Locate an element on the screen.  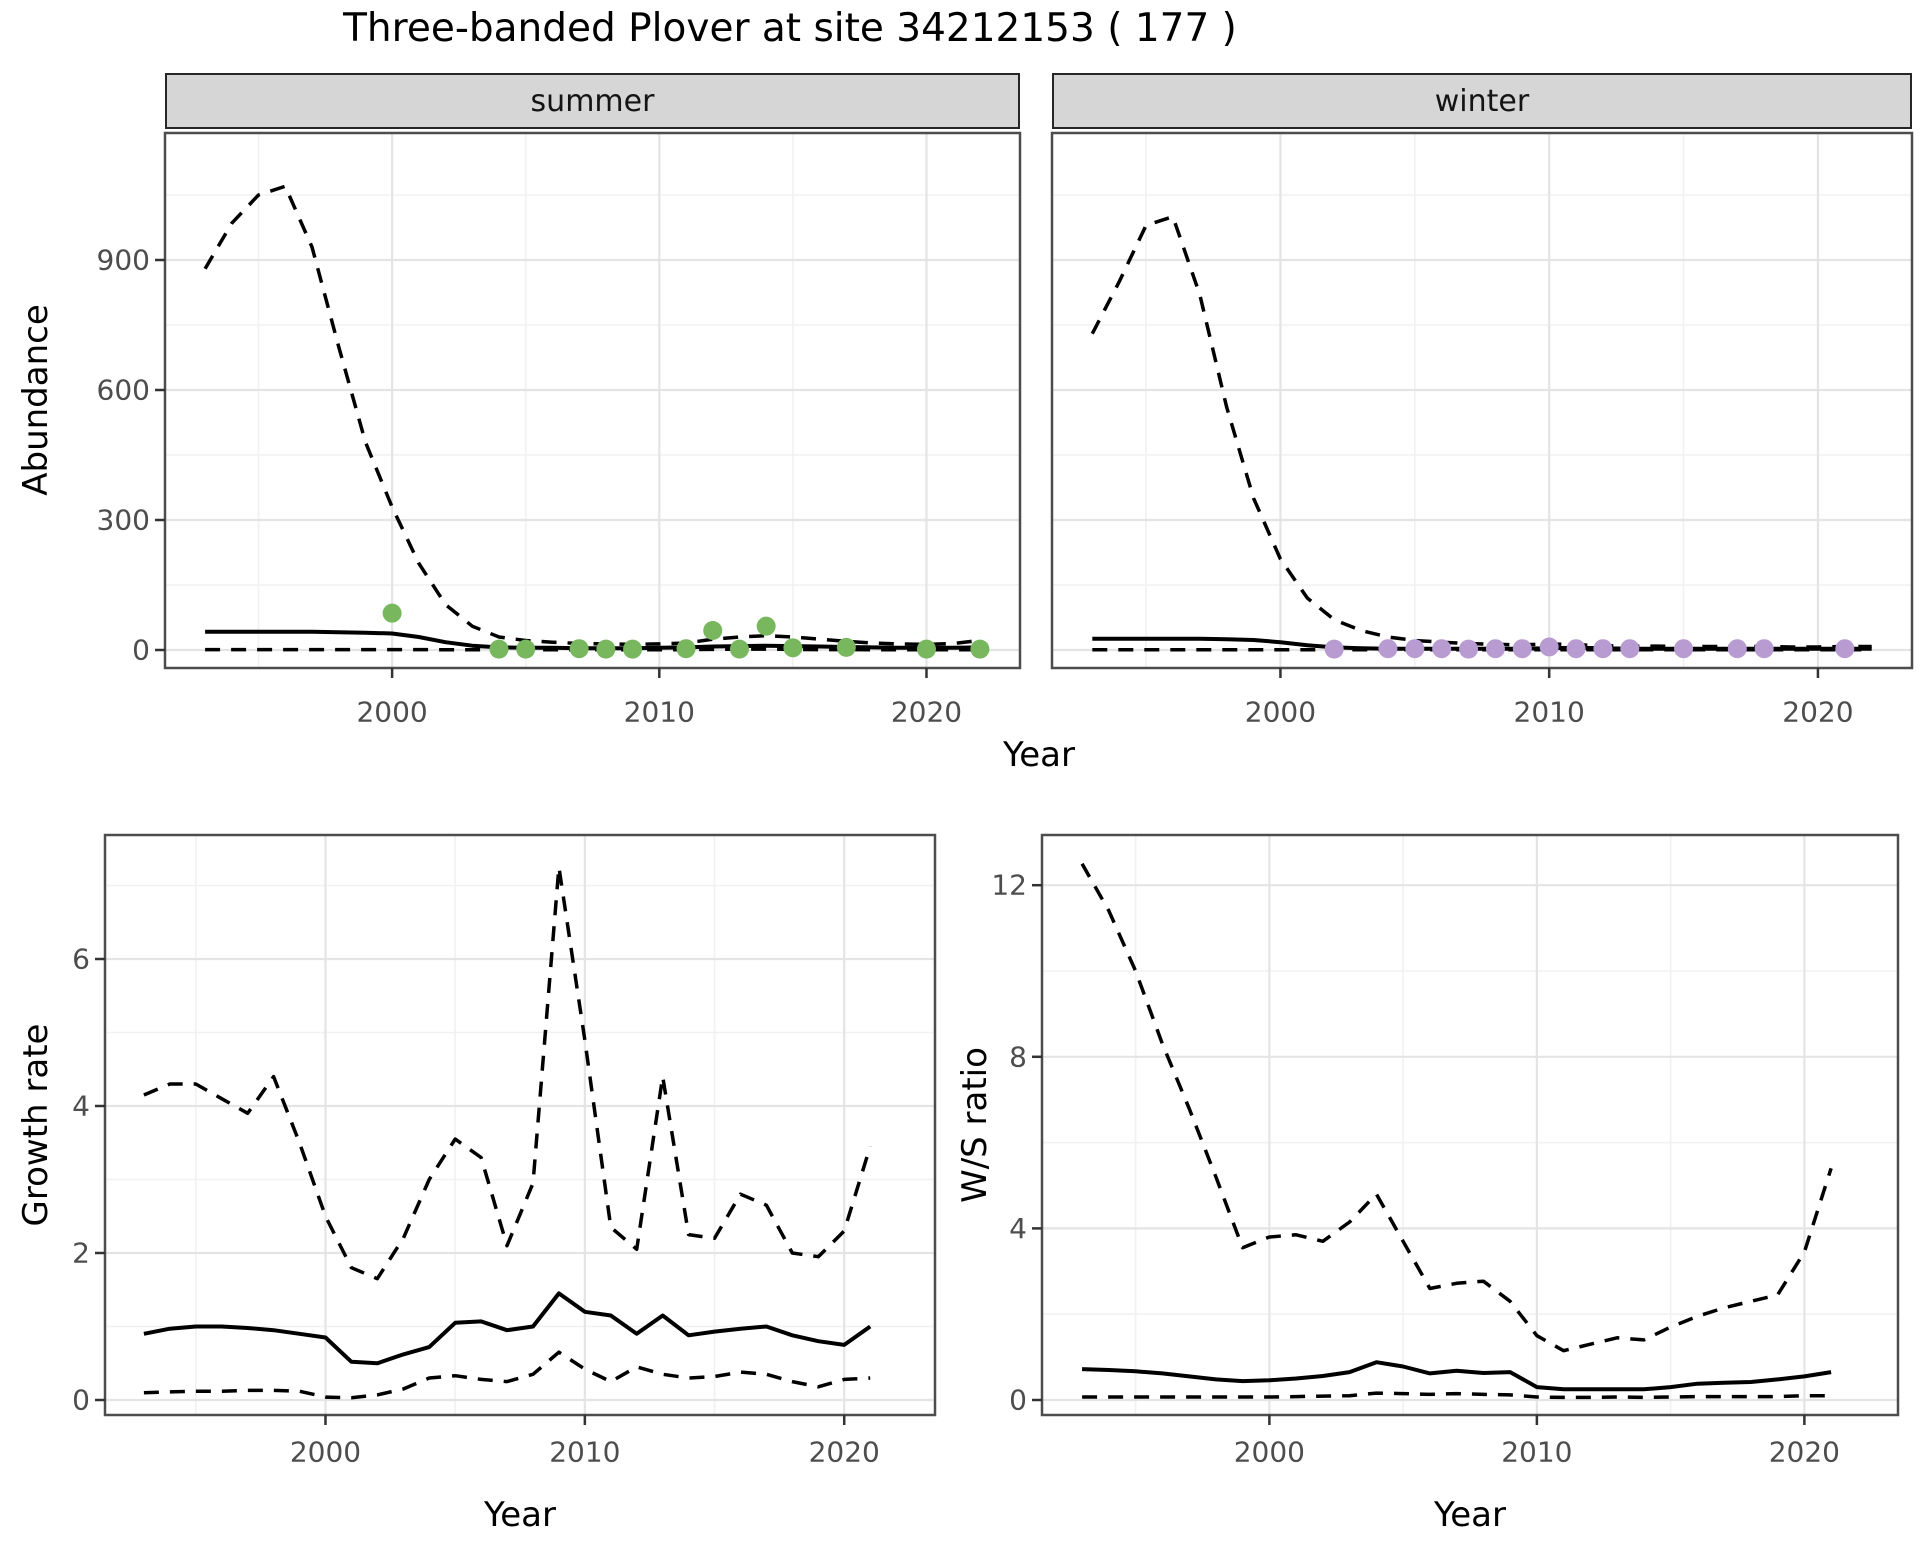
y-tick-label: 900 is located at coordinates (123, 260).